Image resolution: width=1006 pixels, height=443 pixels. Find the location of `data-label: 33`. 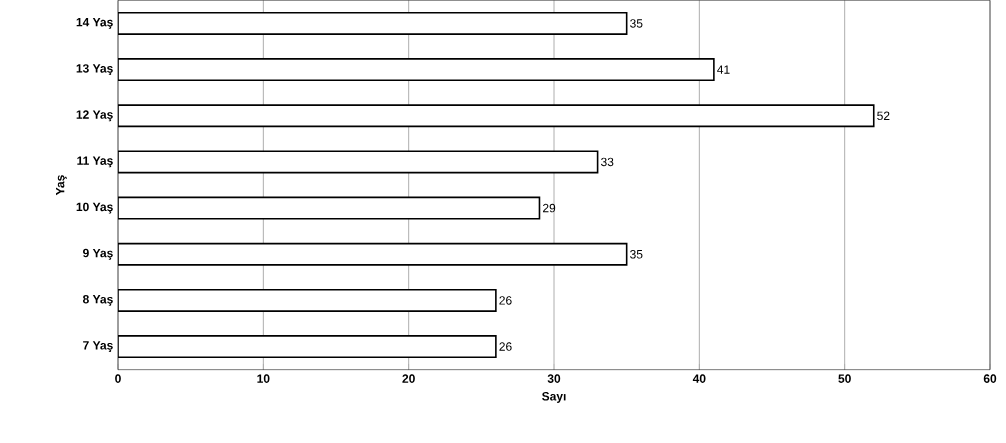

data-label: 33 is located at coordinates (607, 162).